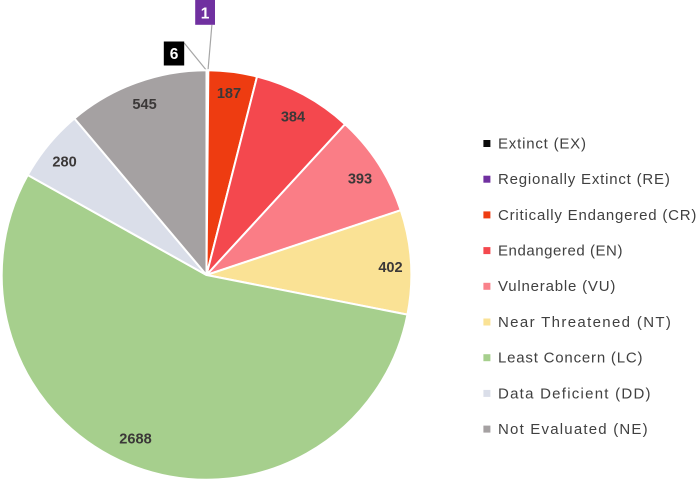 This screenshot has height=484, width=700. I want to click on svg-text: 1, so click(205, 13).